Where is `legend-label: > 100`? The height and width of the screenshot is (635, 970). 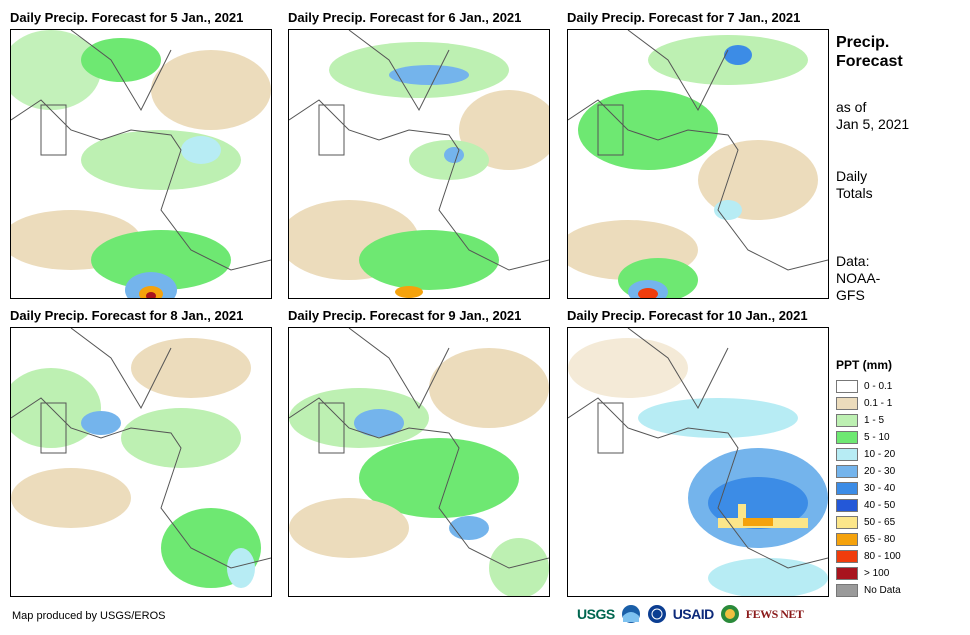 legend-label: > 100 is located at coordinates (877, 573).